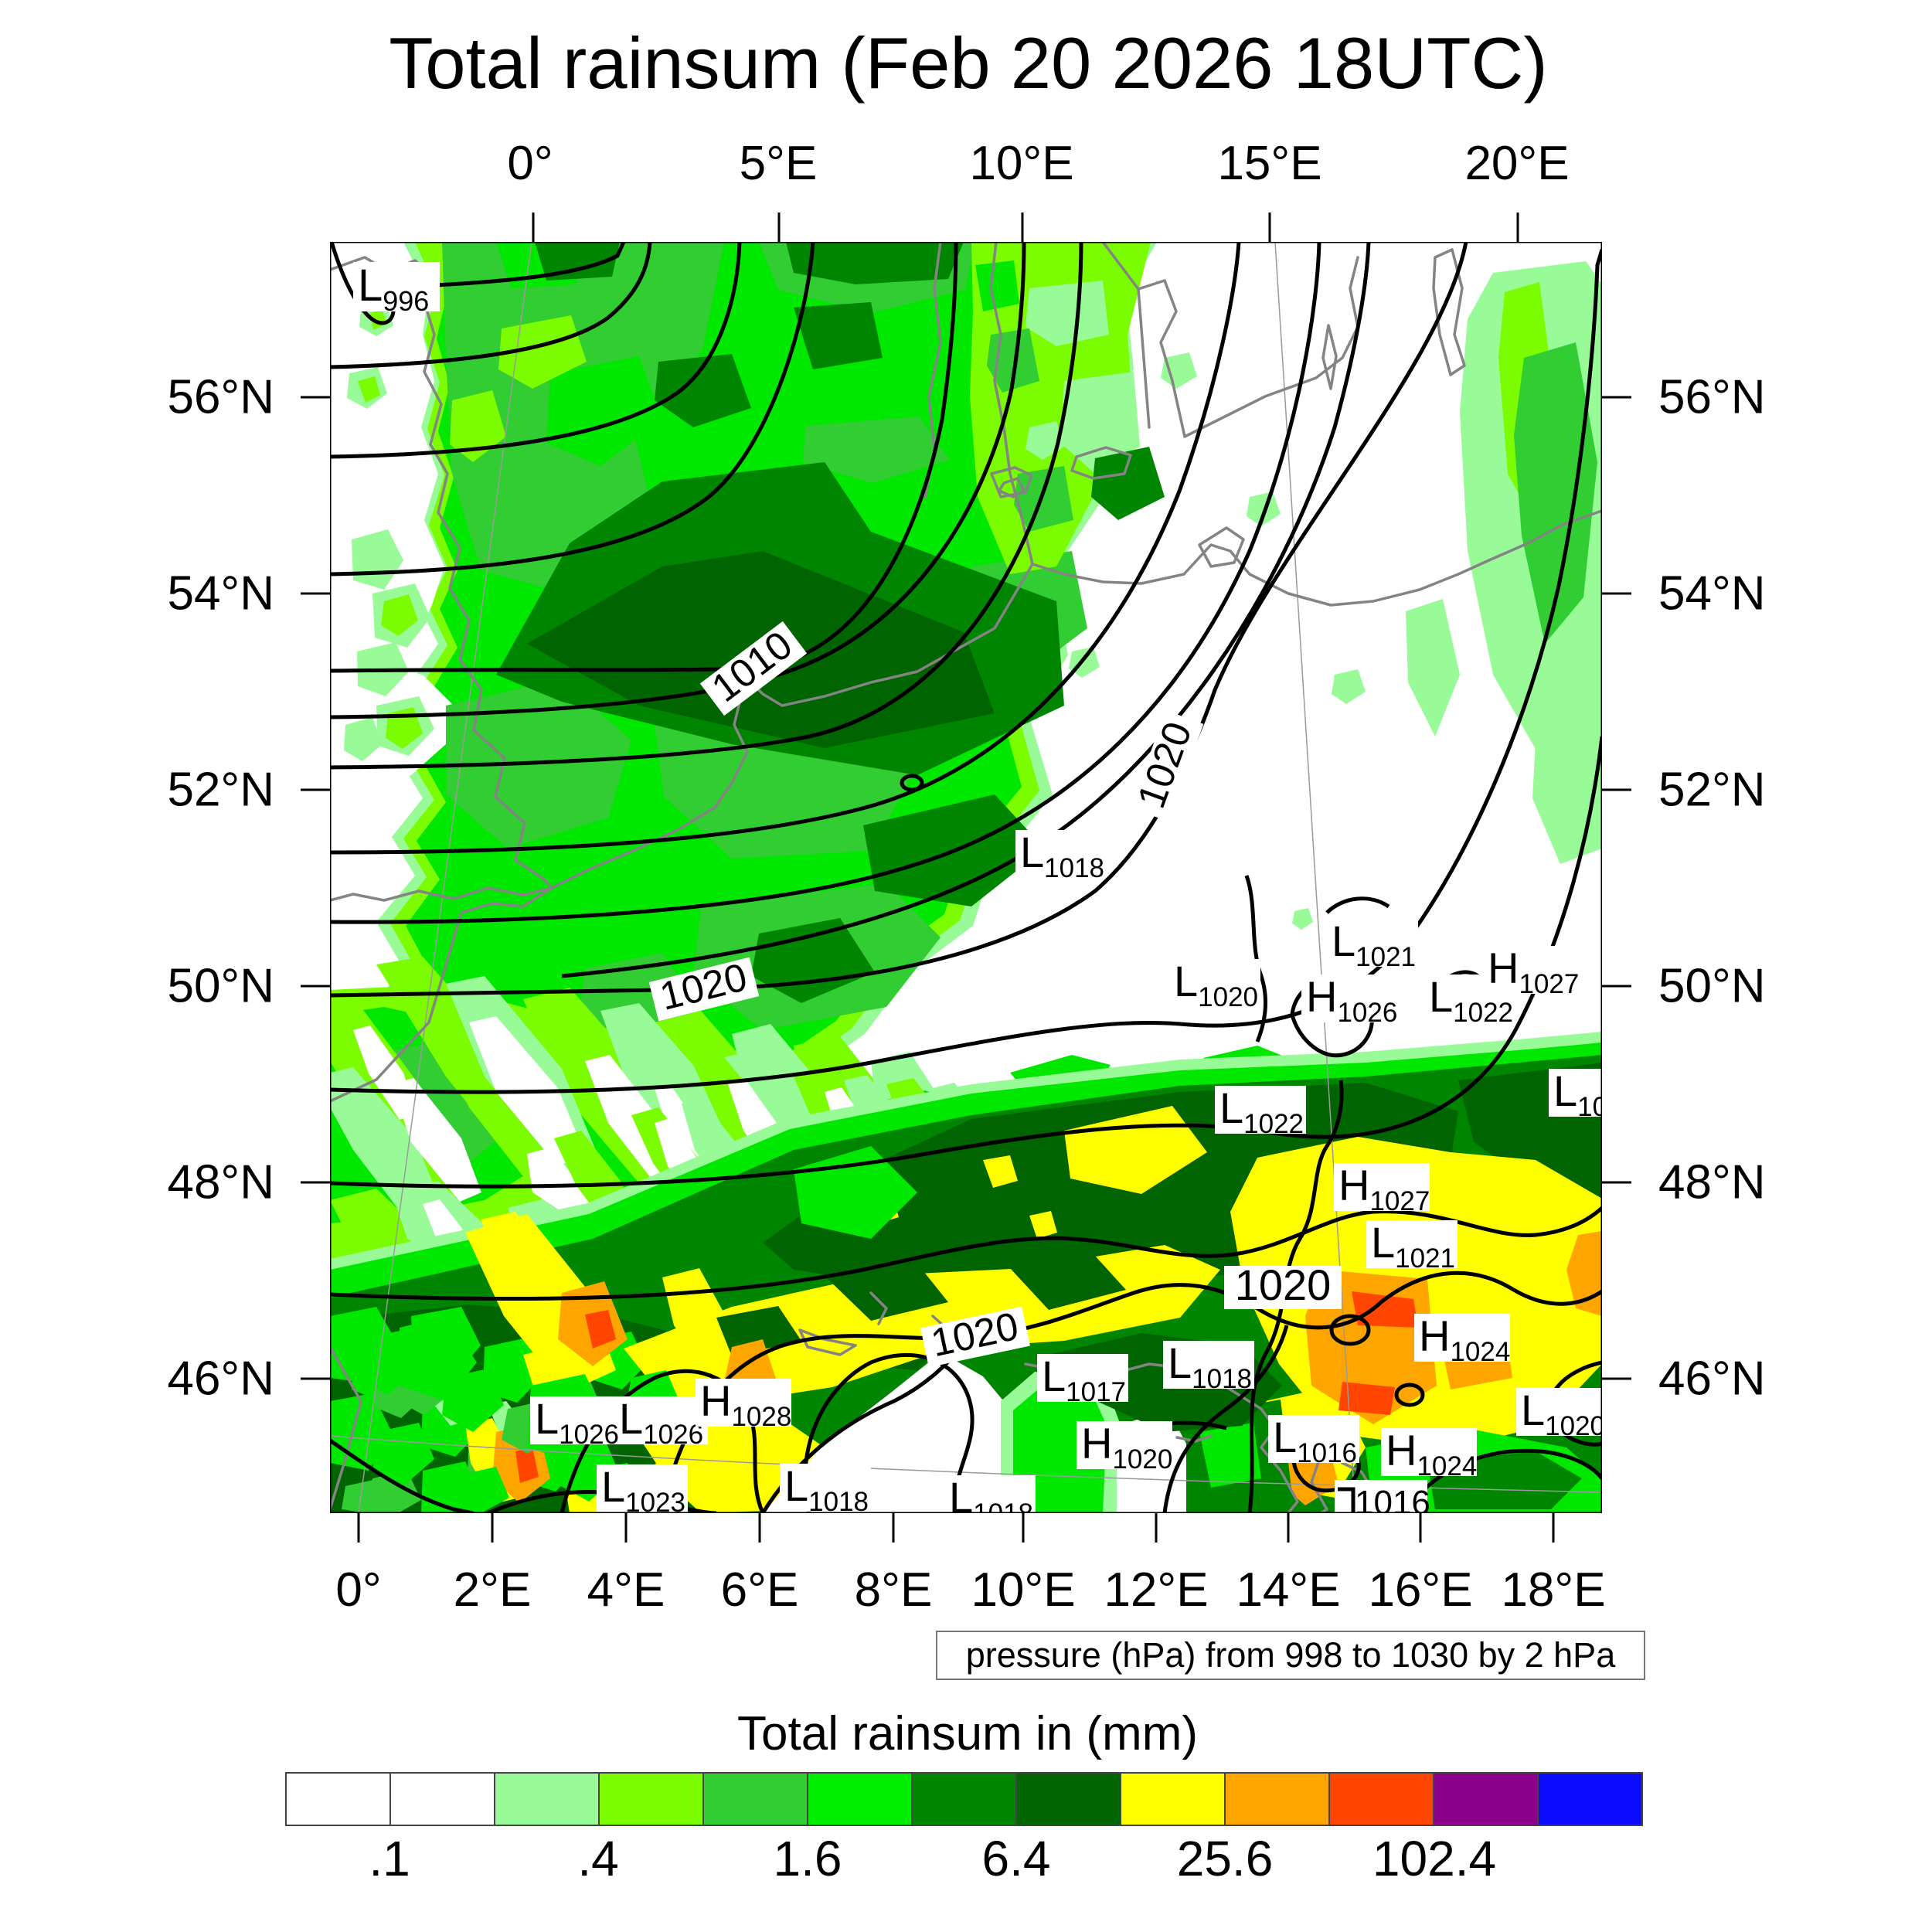  What do you see at coordinates (1284, 1284) in the screenshot?
I see `svg-text: 1020` at bounding box center [1284, 1284].